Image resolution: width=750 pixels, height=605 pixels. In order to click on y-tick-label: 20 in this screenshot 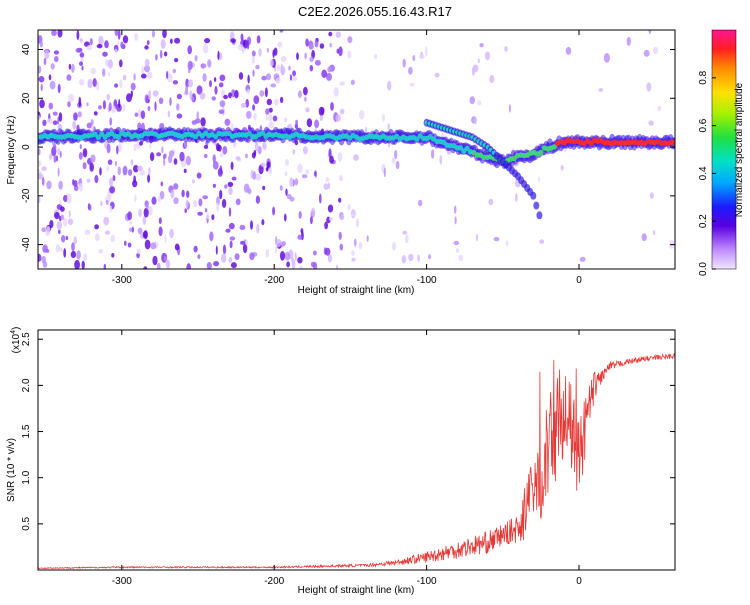, I will do `click(26, 98)`.